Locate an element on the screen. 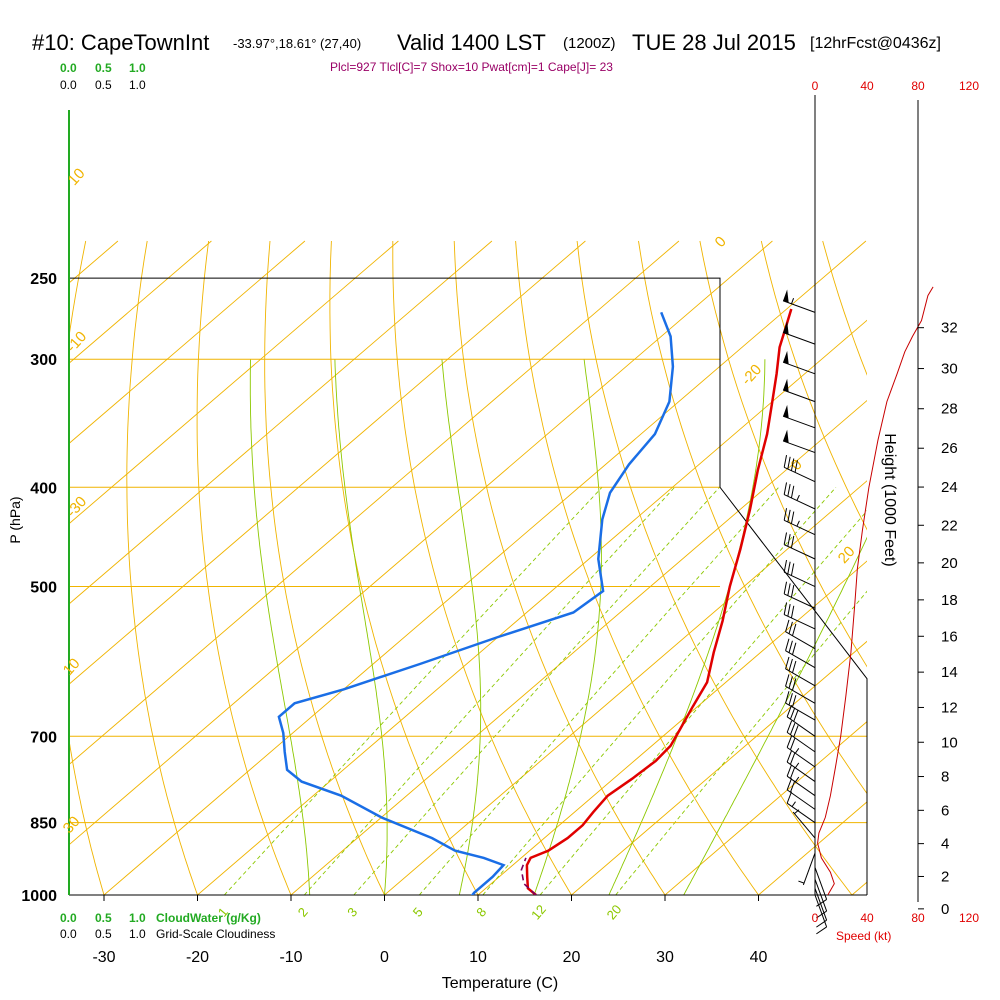 The height and width of the screenshot is (1000, 1000). speed-tick: 80 is located at coordinates (918, 918).